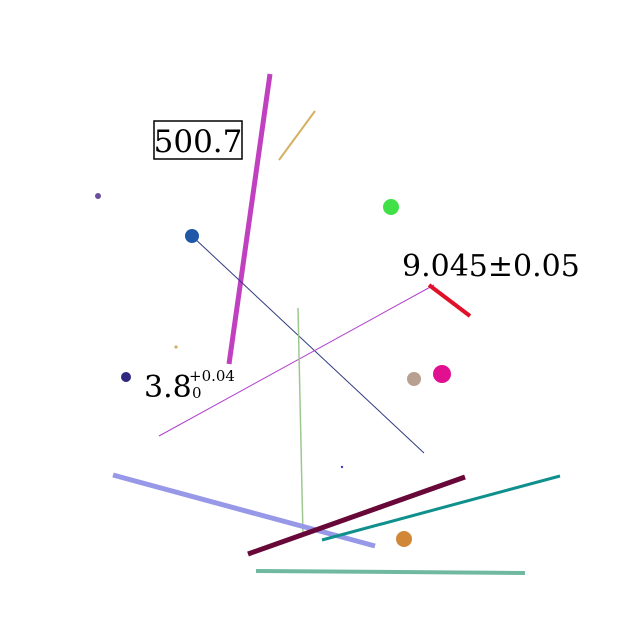 The height and width of the screenshot is (640, 640). Describe the element at coordinates (390, 572) in the screenshot. I see `sage-line` at that location.